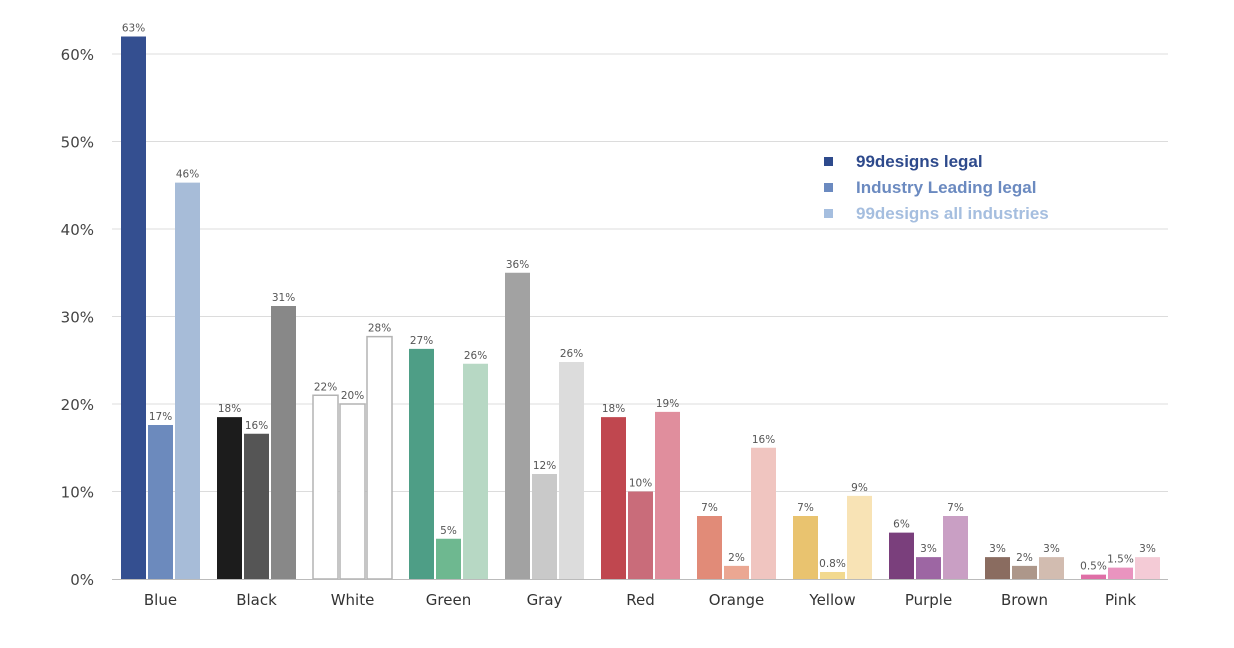  Describe the element at coordinates (77, 493) in the screenshot. I see `y-tick-label: 10%` at that location.